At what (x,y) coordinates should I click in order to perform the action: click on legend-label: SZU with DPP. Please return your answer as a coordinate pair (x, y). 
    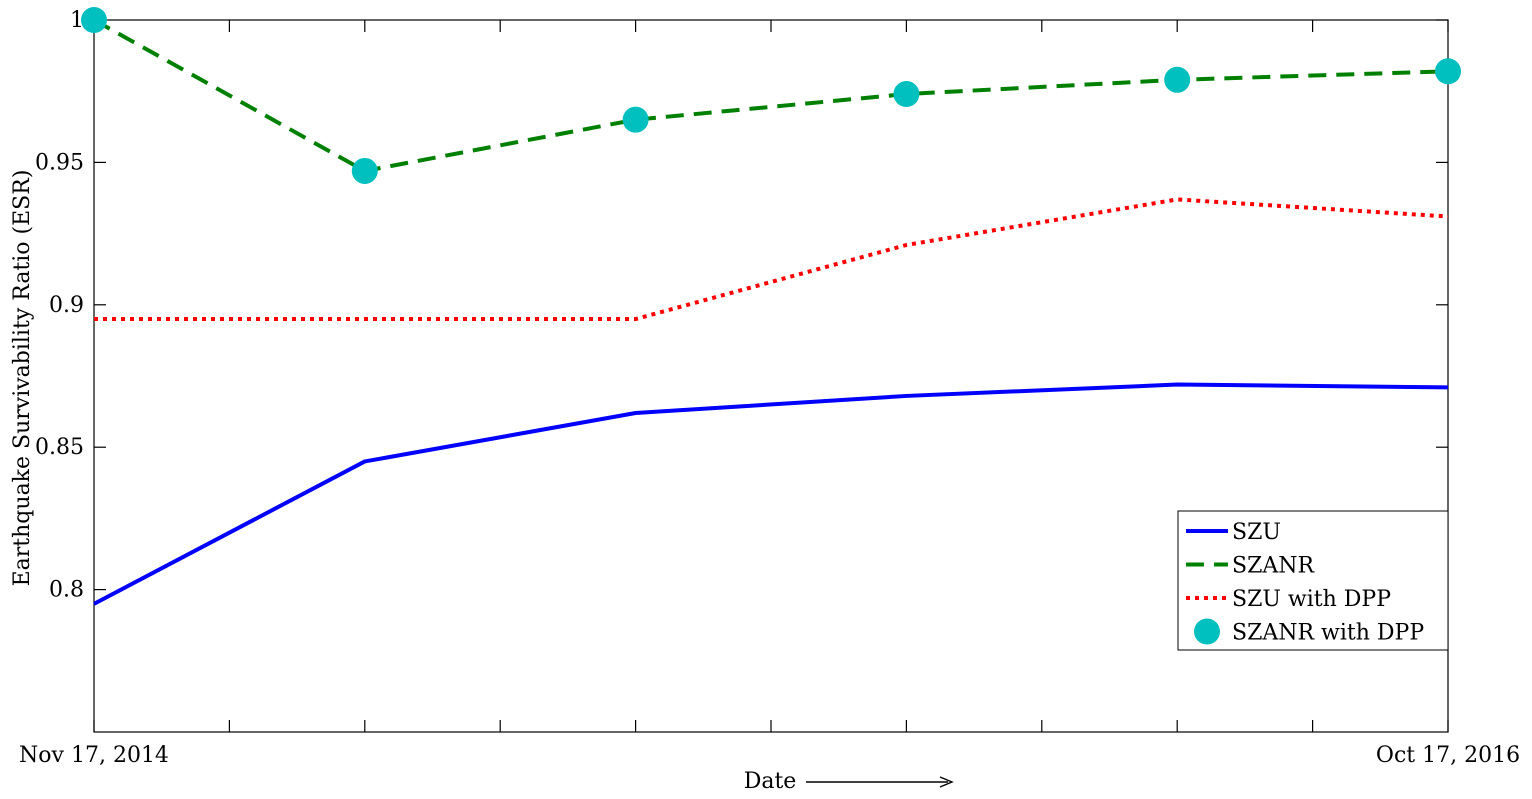
    Looking at the image, I should click on (1311, 599).